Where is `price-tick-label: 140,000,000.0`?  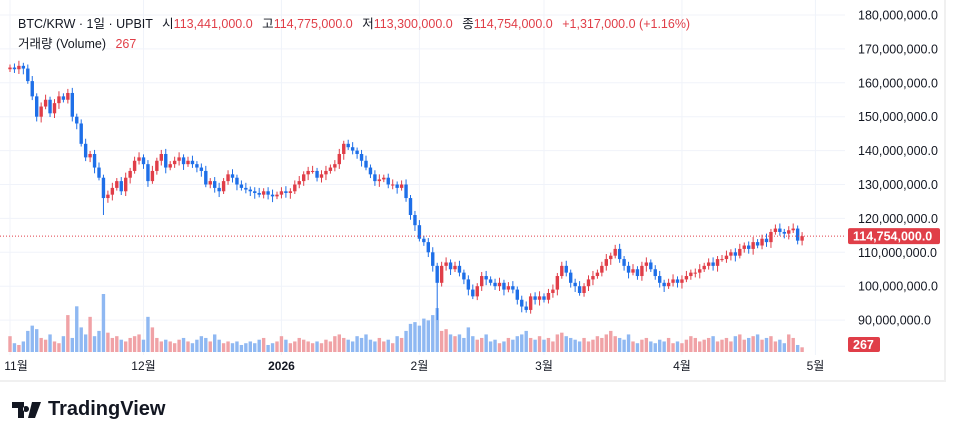 price-tick-label: 140,000,000.0 is located at coordinates (898, 151).